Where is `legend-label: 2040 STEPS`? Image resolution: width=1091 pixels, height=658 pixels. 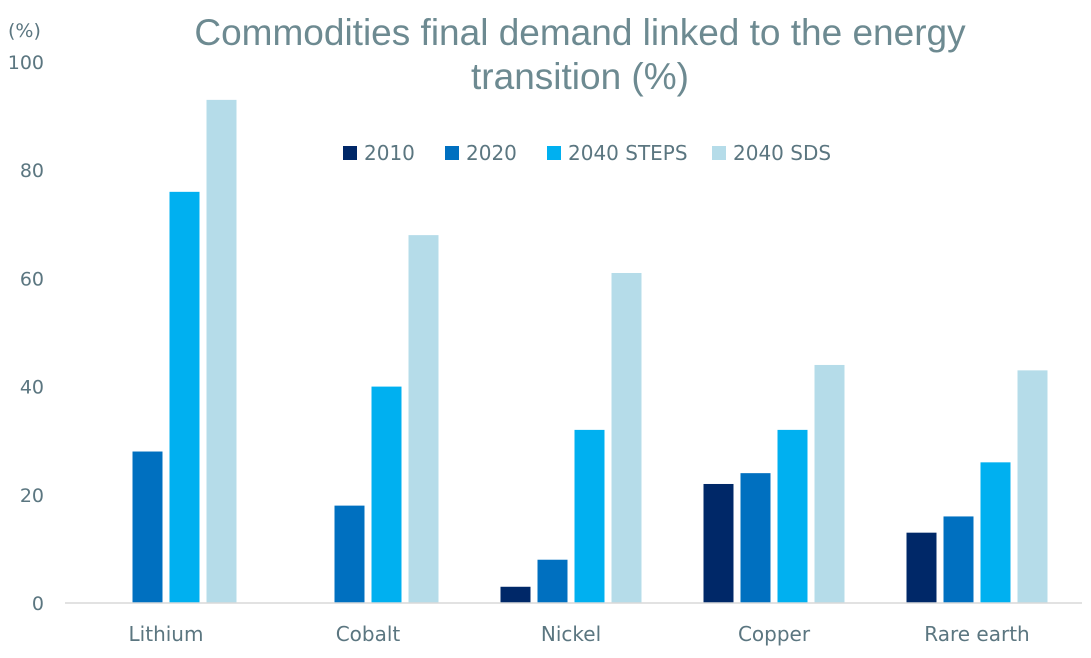
legend-label: 2040 STEPS is located at coordinates (628, 153).